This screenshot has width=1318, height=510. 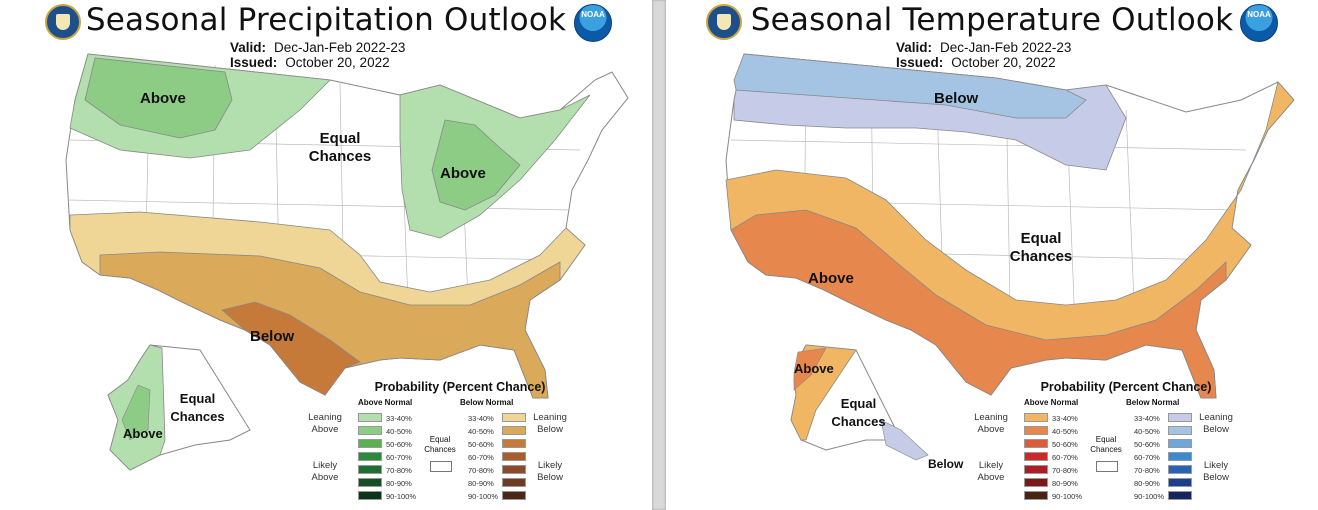 What do you see at coordinates (920, 62) in the screenshot?
I see `temp-issued-label: Issued:` at bounding box center [920, 62].